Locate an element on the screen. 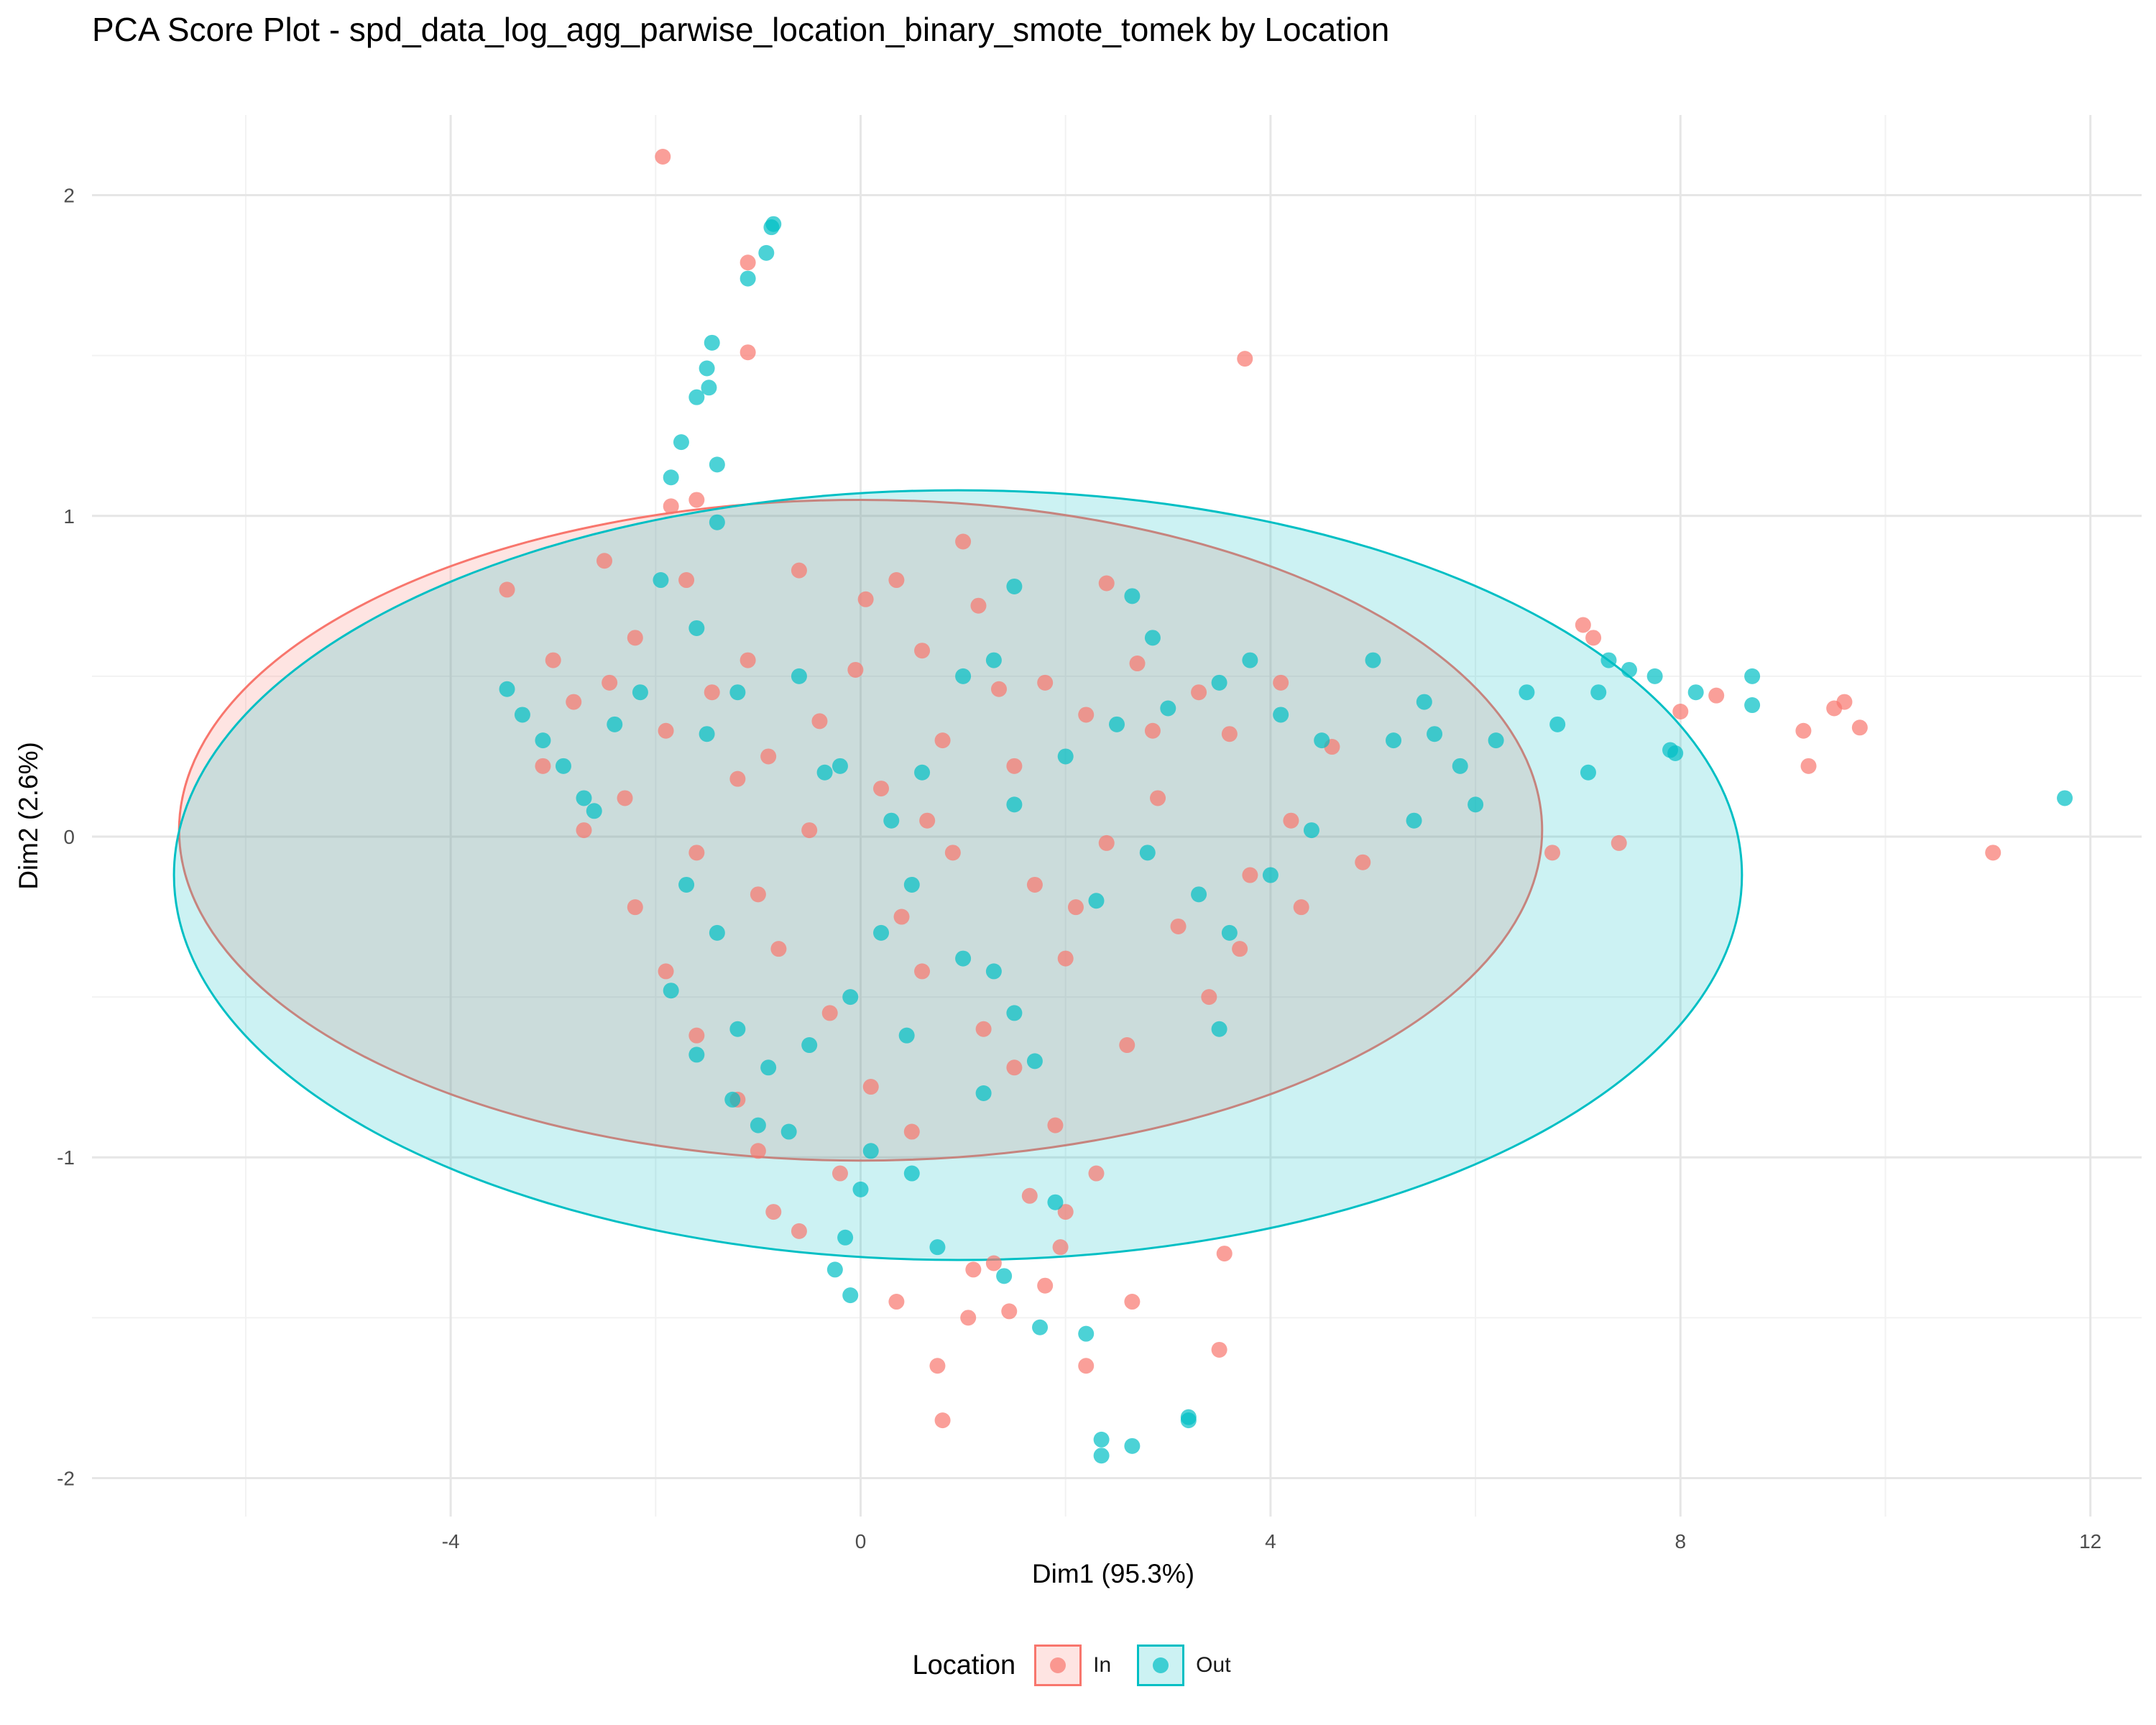 Image resolution: width=2156 pixels, height=1725 pixels. legend-key-out is located at coordinates (1161, 1665).